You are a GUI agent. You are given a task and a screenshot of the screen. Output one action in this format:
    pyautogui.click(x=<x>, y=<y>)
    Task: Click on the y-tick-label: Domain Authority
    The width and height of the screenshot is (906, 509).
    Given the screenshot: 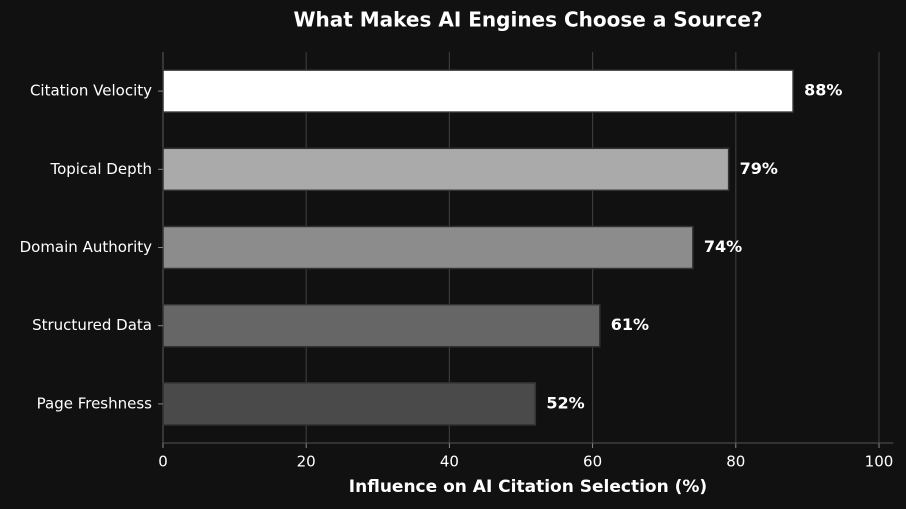 What is the action you would take?
    pyautogui.click(x=86, y=247)
    